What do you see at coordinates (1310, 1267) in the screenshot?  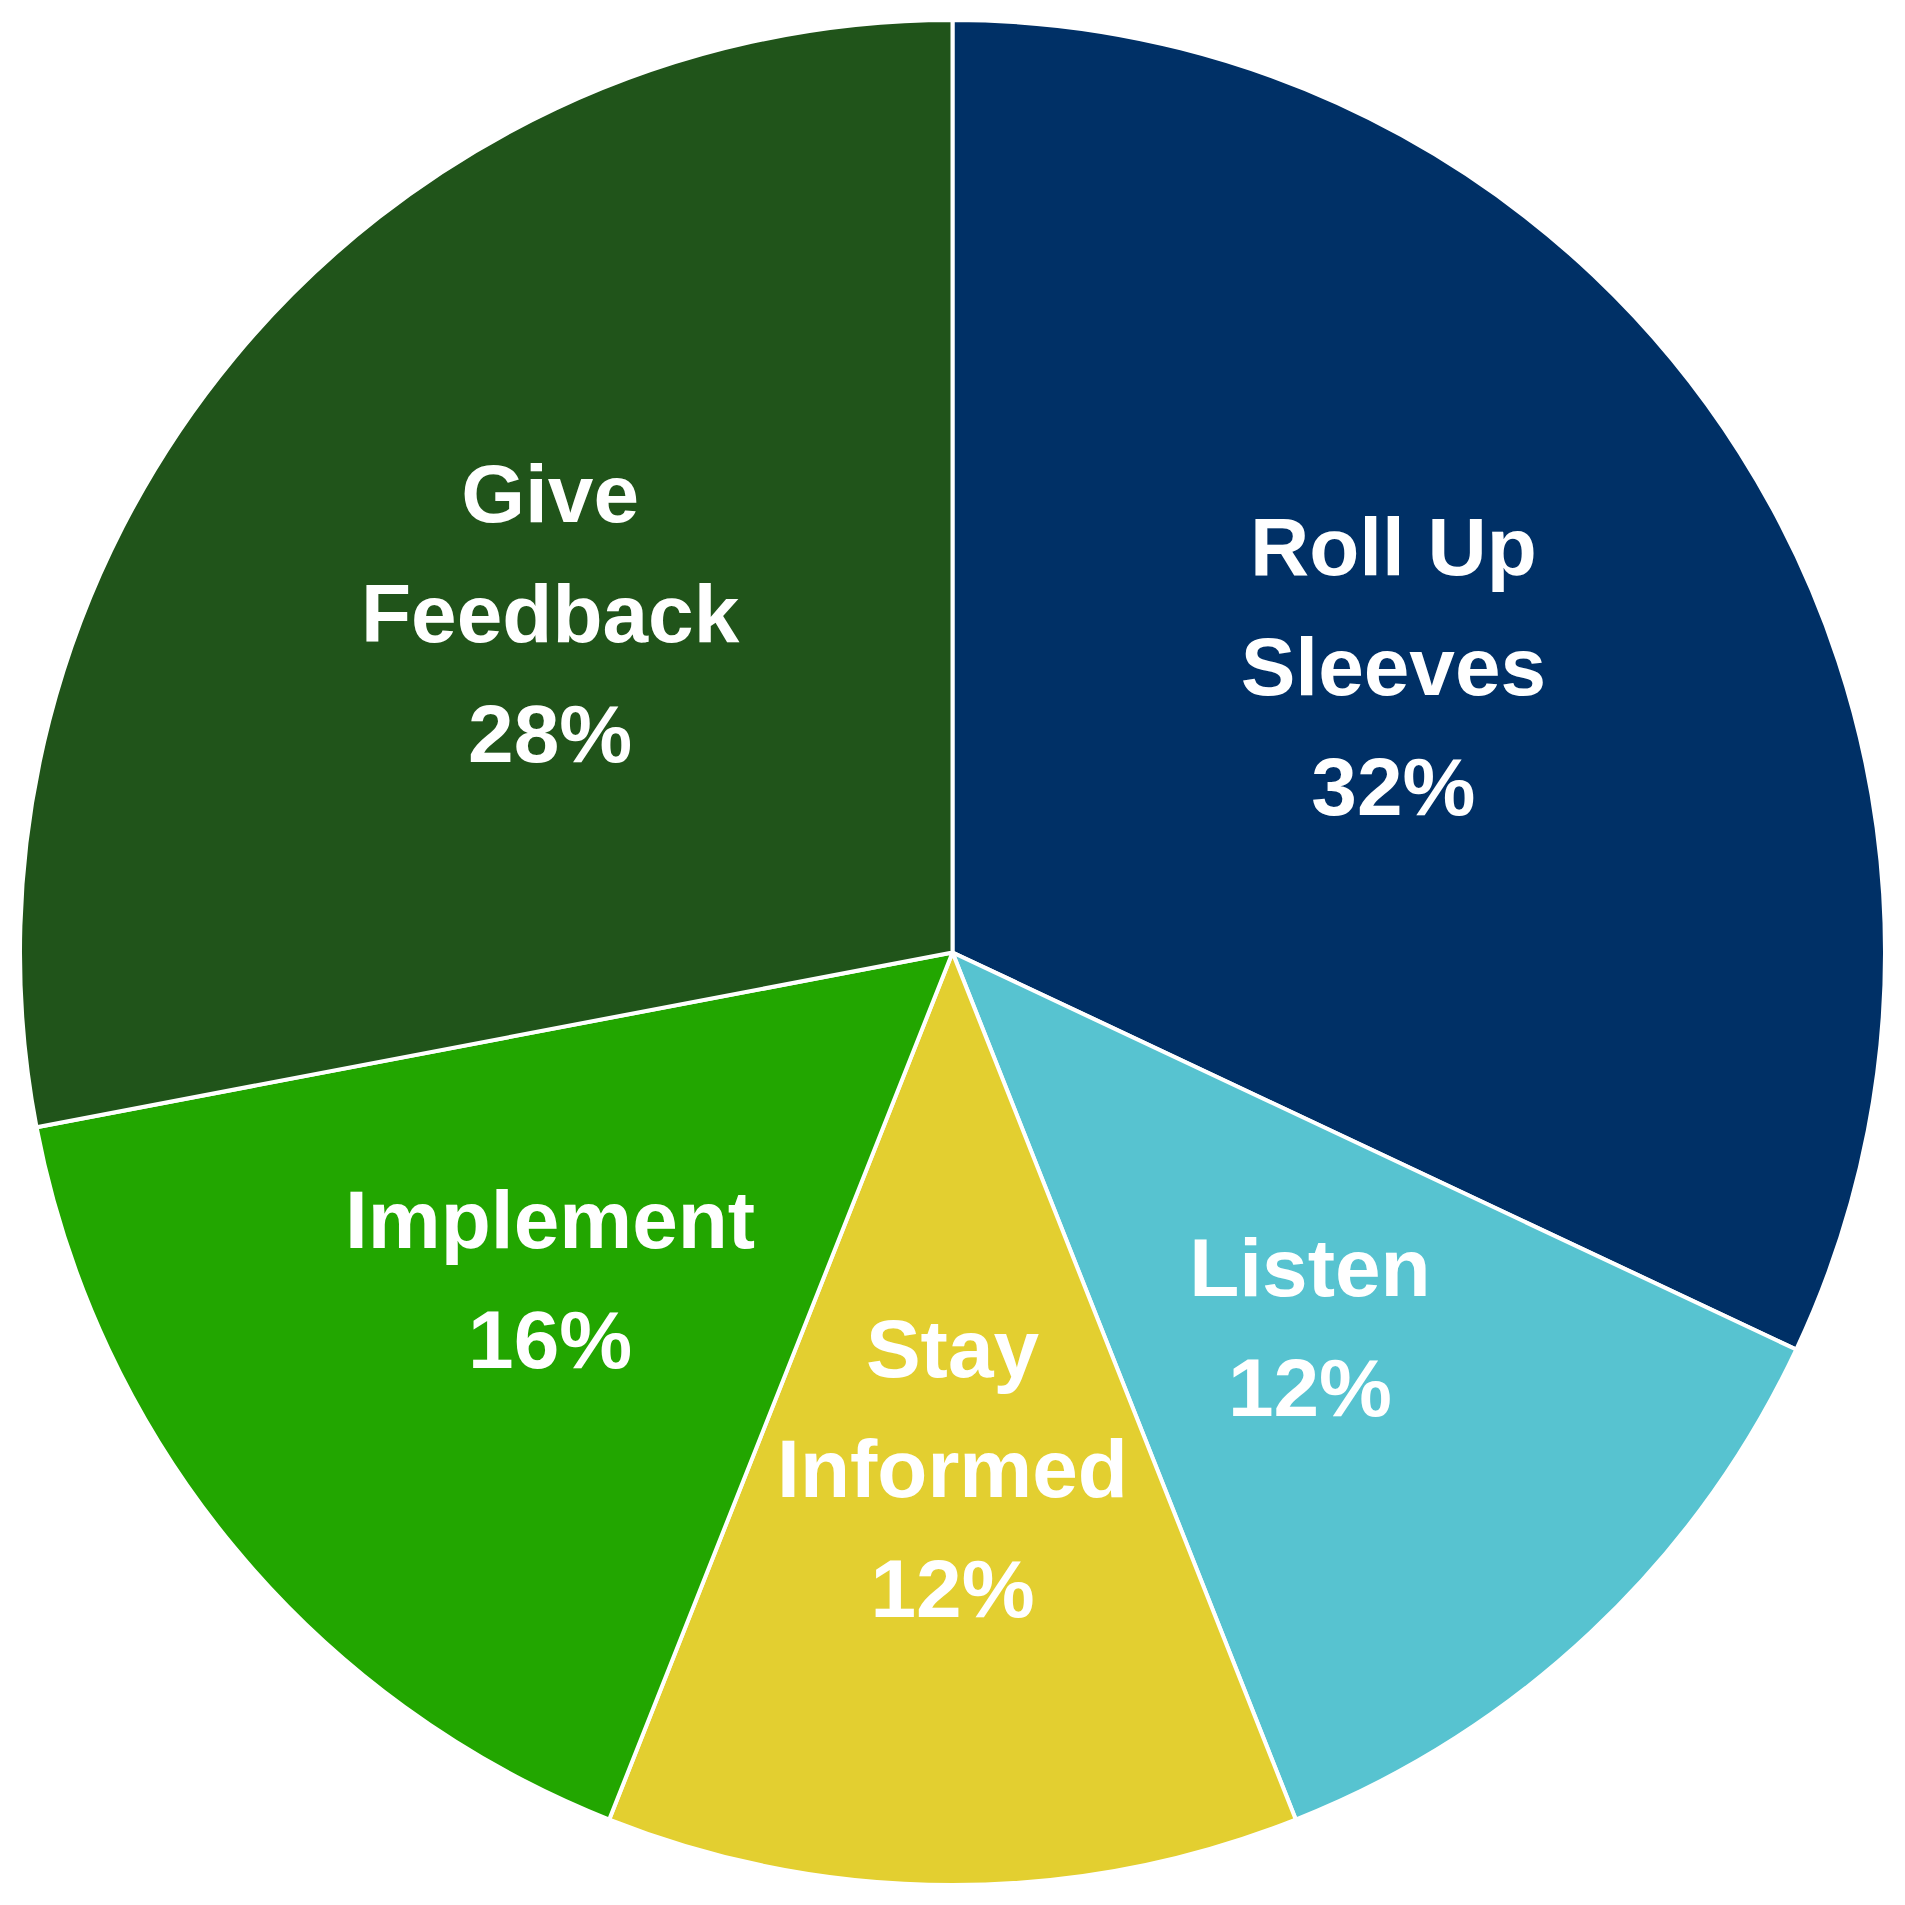 I see `slice-label: Listen` at bounding box center [1310, 1267].